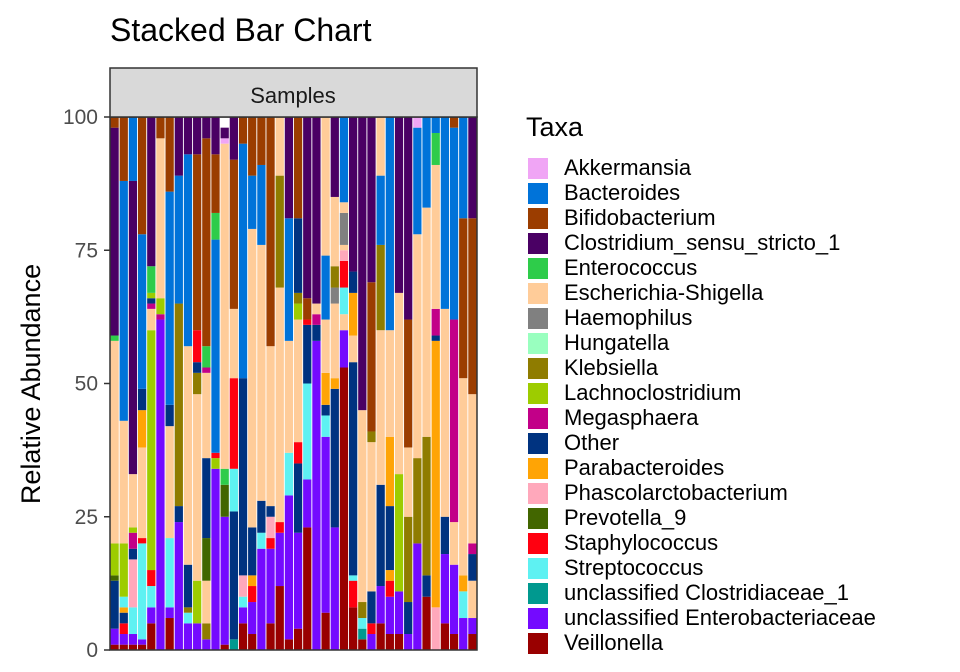 Image resolution: width=960 pixels, height=672 pixels. I want to click on legend-label: Staphylococcus, so click(641, 542).